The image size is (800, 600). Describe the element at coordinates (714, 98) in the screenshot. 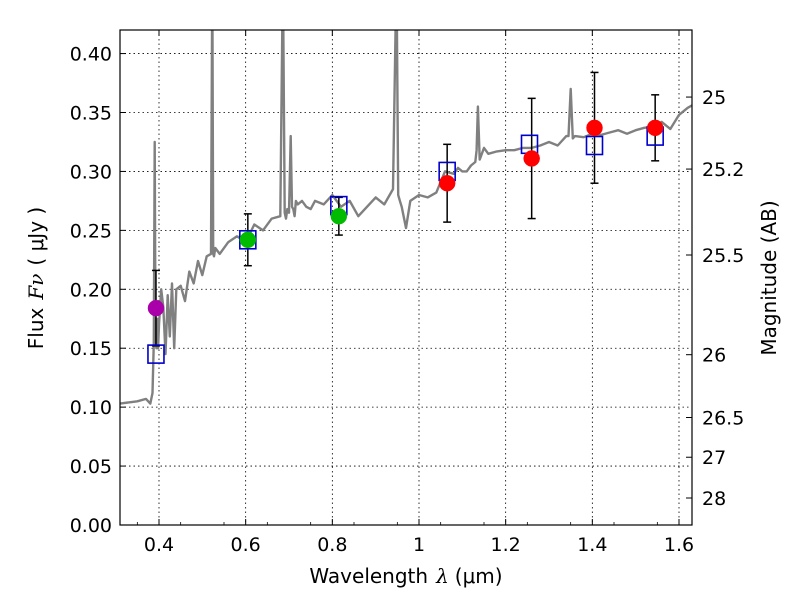

I see `magnitude-tick-label: 25` at that location.